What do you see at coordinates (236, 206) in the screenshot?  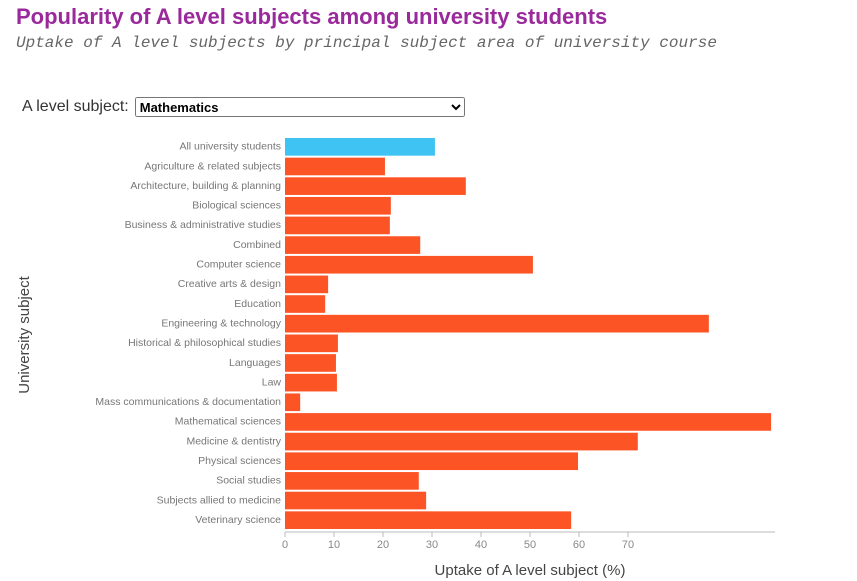 I see `y-tick-label: Biological sciences` at bounding box center [236, 206].